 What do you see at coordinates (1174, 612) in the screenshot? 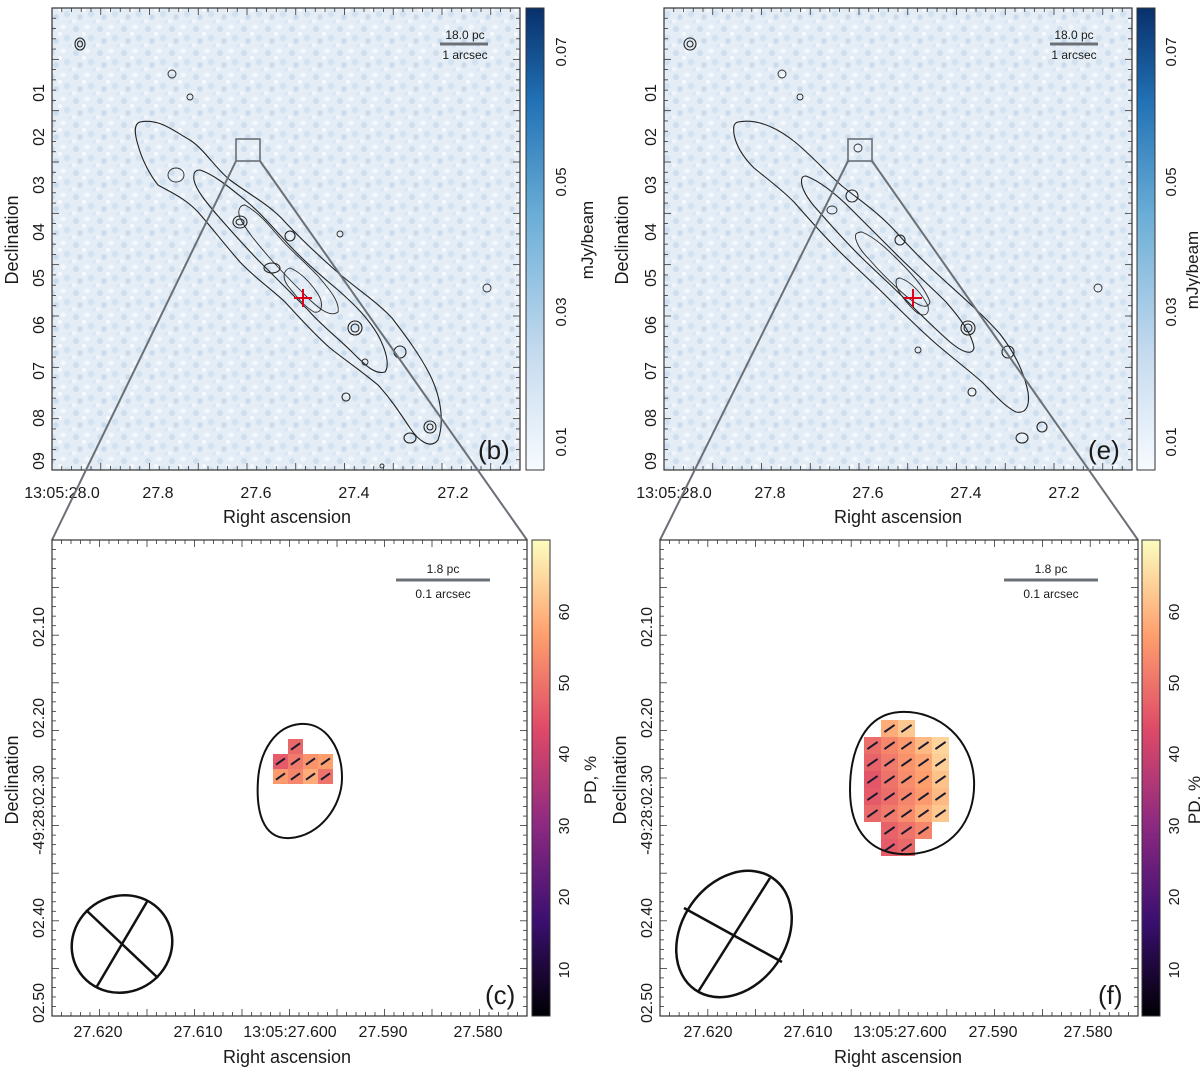
I see `colorbar-tick-label: 60` at bounding box center [1174, 612].